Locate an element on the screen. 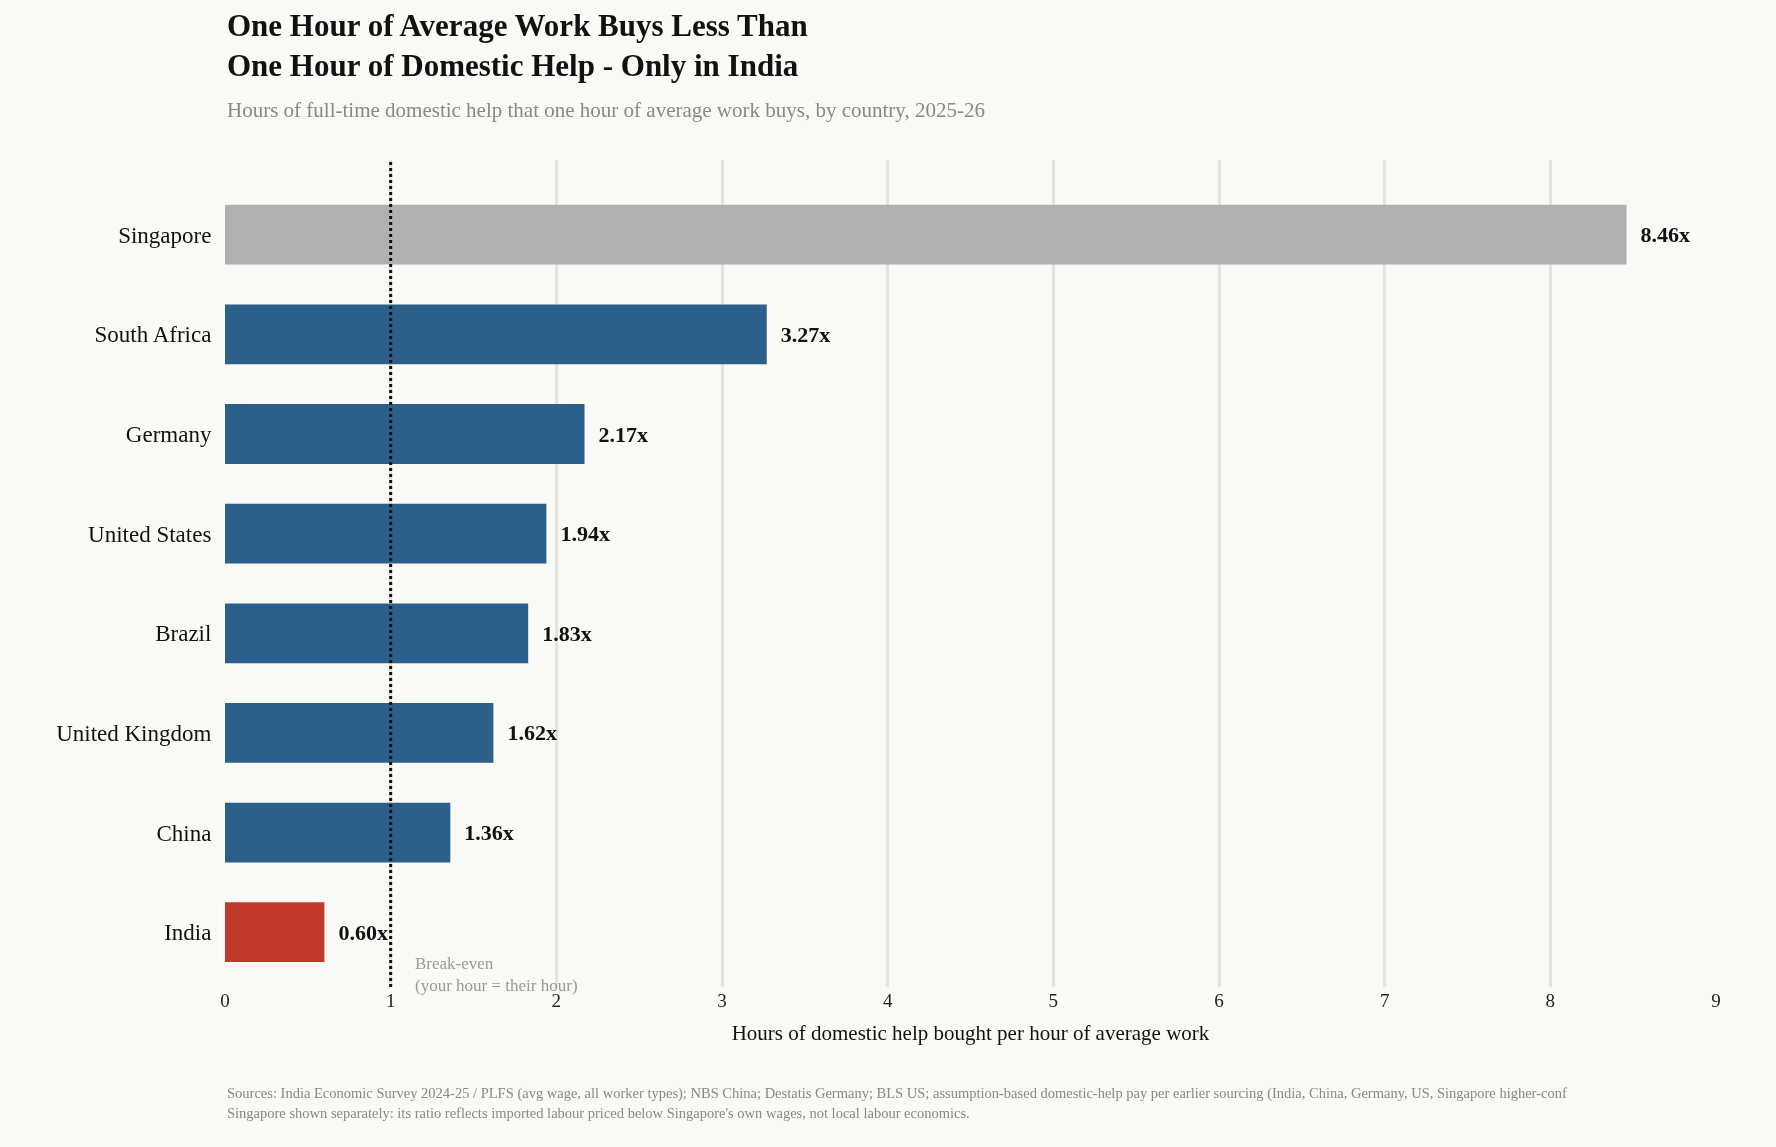 This screenshot has width=1776, height=1147. x-tick-label: 8 is located at coordinates (1550, 1000).